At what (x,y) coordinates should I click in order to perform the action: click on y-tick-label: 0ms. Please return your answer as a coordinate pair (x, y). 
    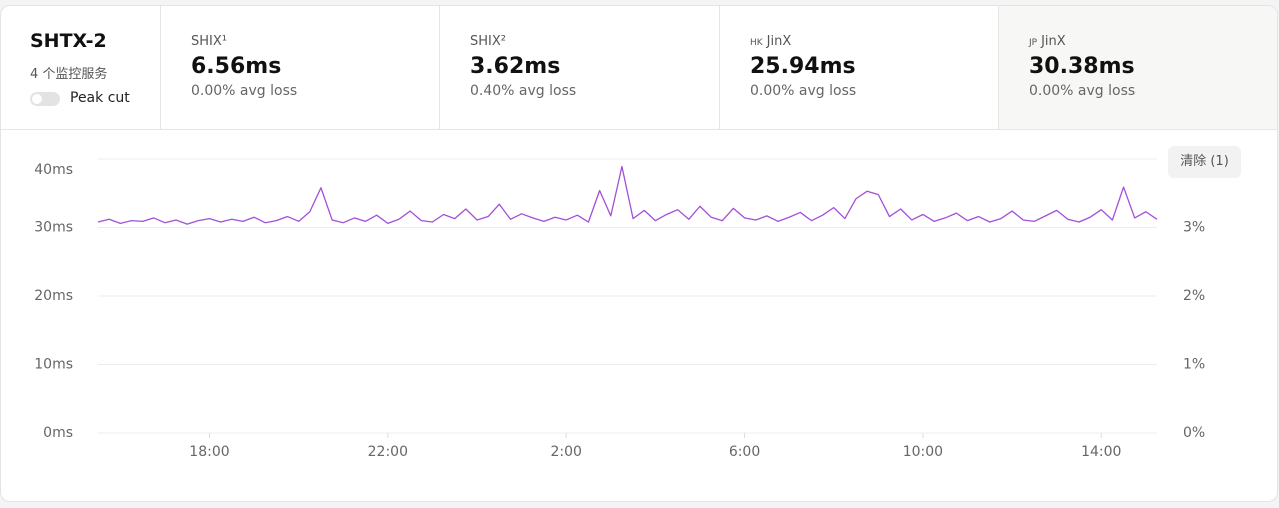
    Looking at the image, I should click on (58, 433).